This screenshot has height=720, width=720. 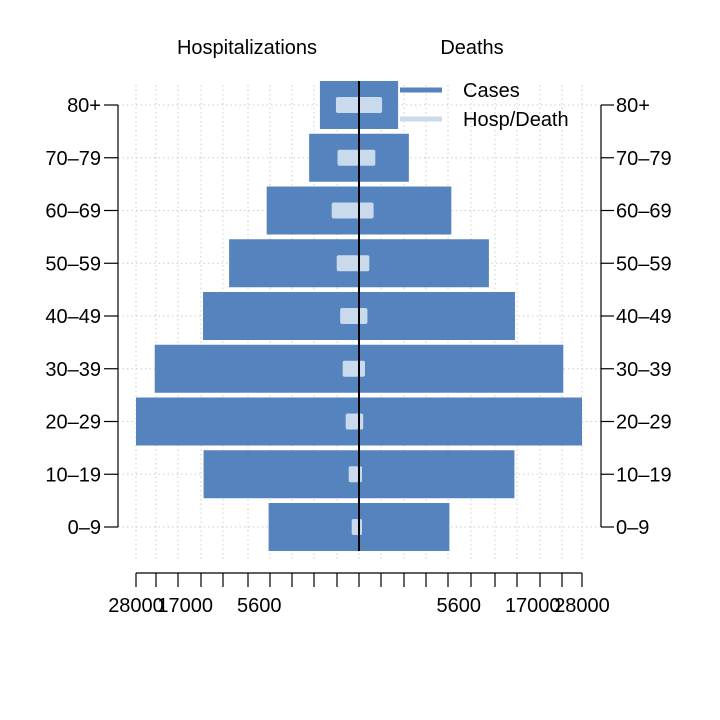 I want to click on right-category-label: 10–19, so click(x=644, y=475).